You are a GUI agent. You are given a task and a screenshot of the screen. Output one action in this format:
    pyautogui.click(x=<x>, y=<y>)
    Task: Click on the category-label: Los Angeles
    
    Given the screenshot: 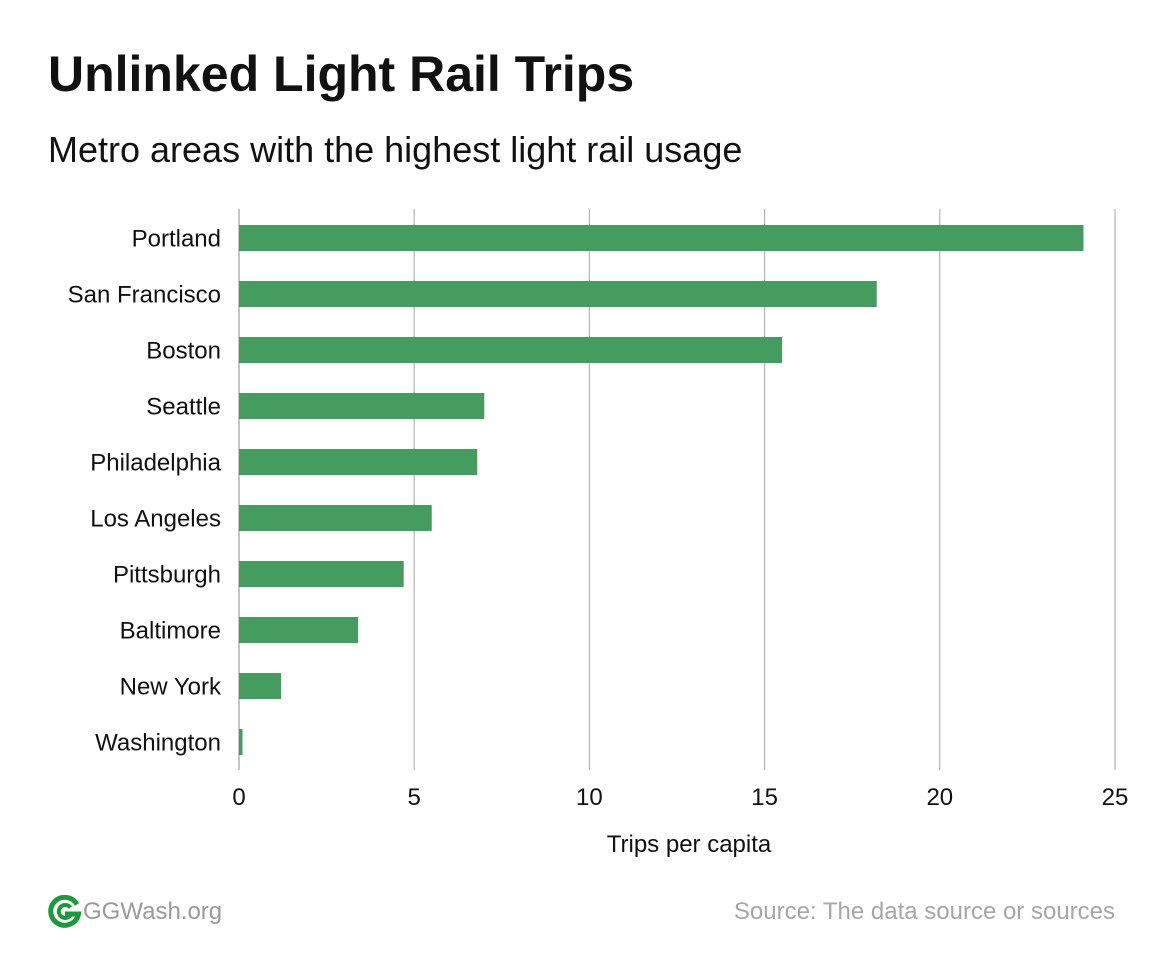 What is the action you would take?
    pyautogui.click(x=155, y=519)
    